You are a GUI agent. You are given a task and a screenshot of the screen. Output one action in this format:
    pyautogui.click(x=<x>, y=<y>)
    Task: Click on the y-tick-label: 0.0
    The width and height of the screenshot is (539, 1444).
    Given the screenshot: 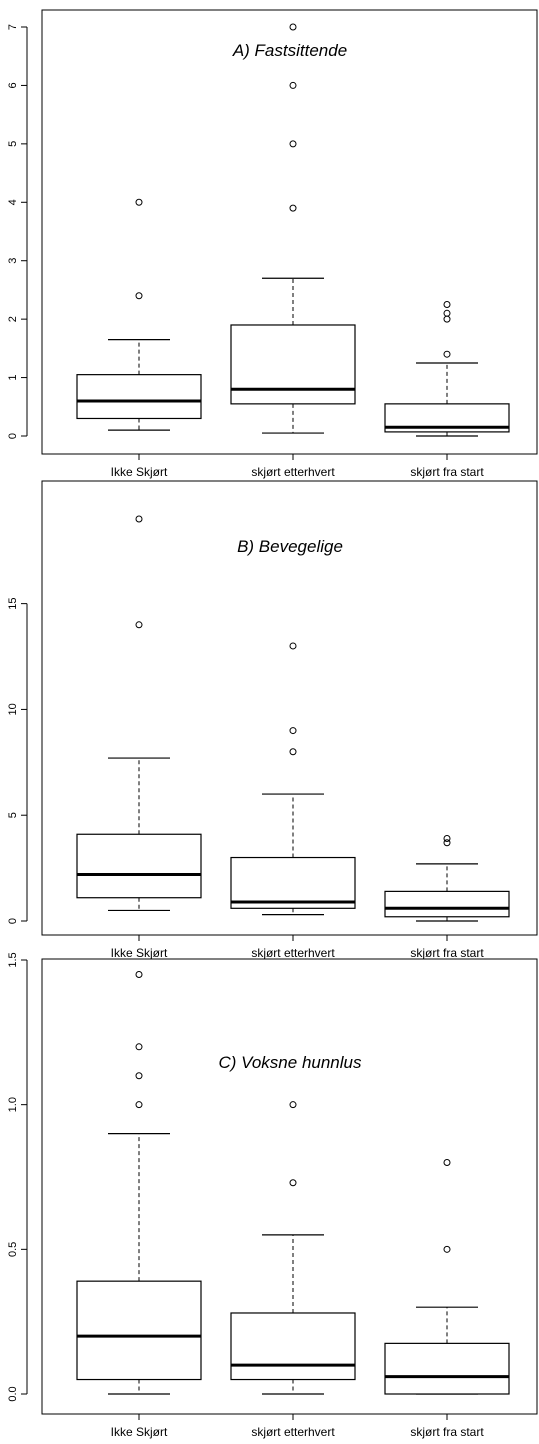 What is the action you would take?
    pyautogui.click(x=13, y=1393)
    